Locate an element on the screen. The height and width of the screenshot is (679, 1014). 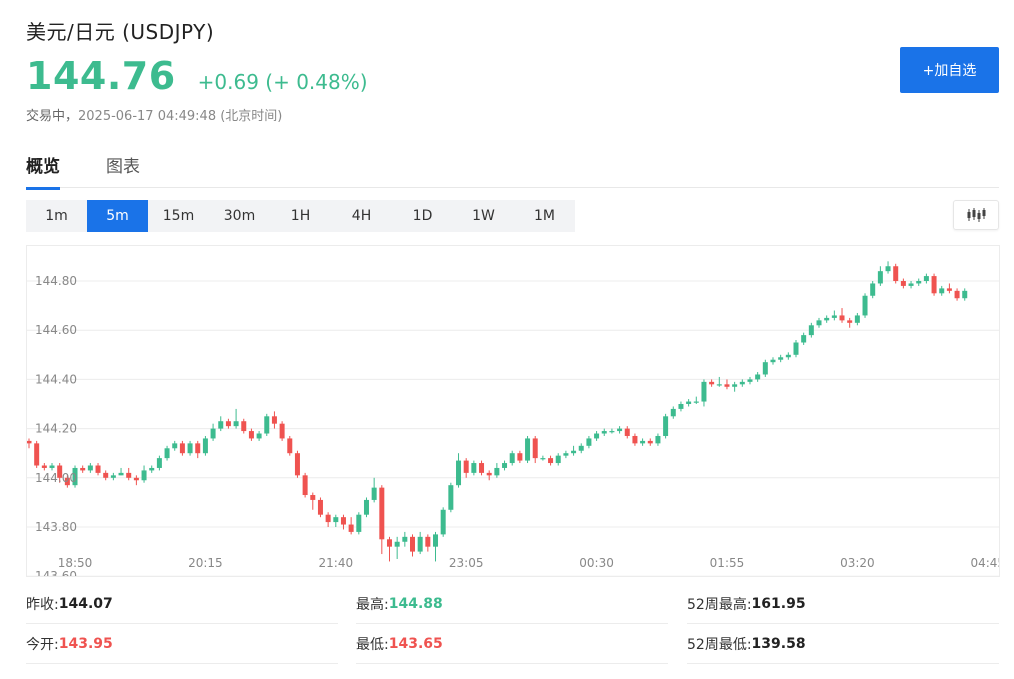
x-tick-label: 03:20 is located at coordinates (857, 563).